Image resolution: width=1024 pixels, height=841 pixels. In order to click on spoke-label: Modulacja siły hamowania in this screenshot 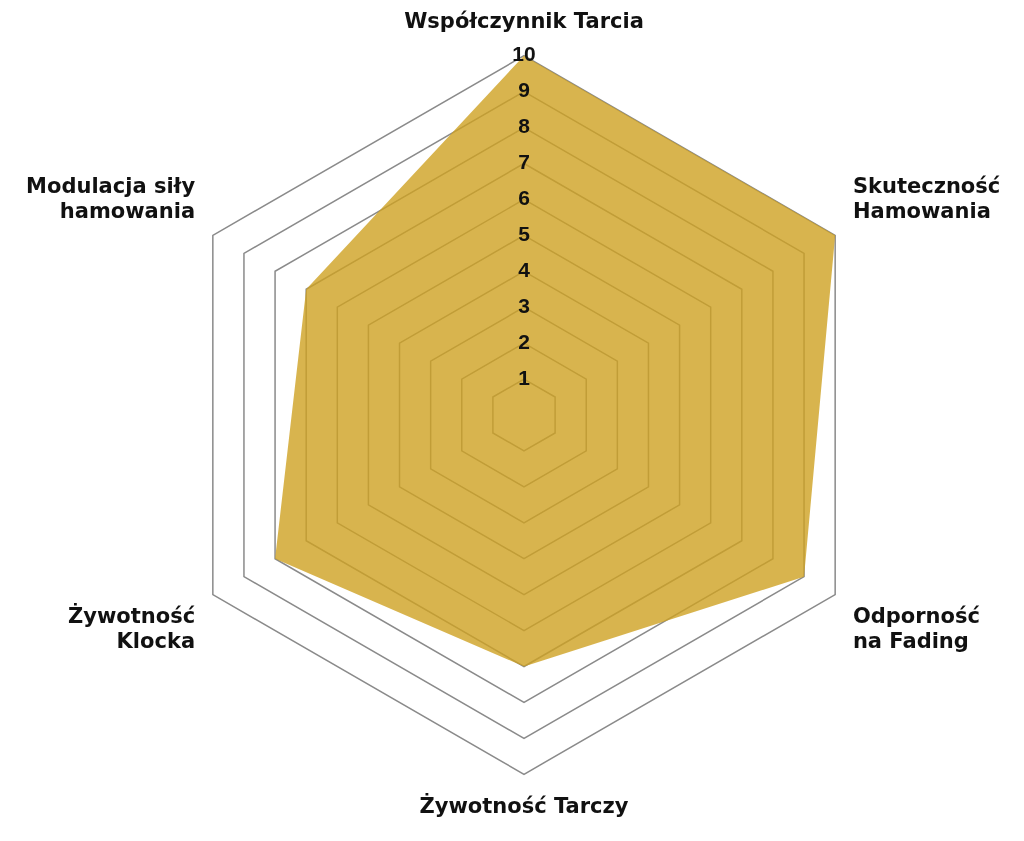, I will do `click(111, 198)`.